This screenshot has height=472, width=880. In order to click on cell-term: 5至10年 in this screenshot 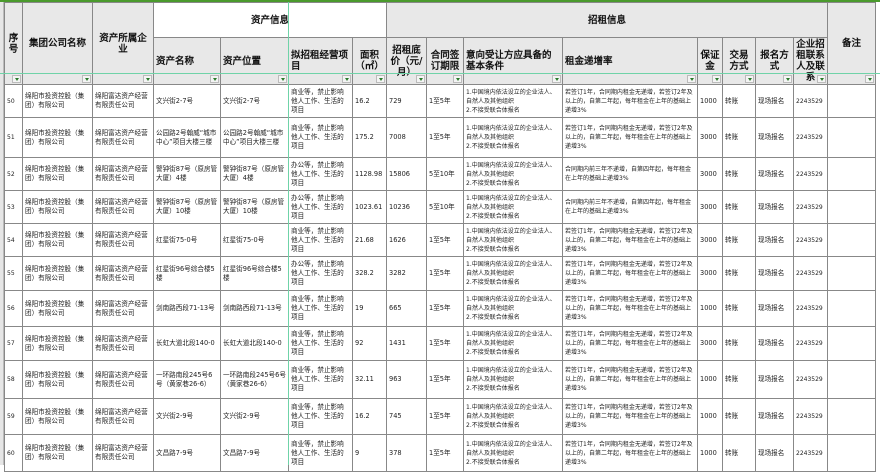, I will do `click(445, 174)`.